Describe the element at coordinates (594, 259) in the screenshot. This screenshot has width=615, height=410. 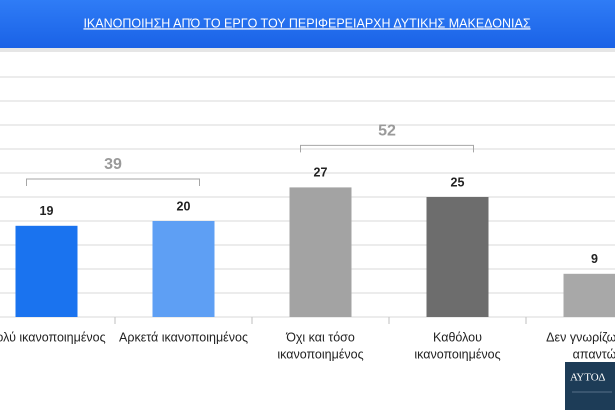
I see `data-label: 9` at that location.